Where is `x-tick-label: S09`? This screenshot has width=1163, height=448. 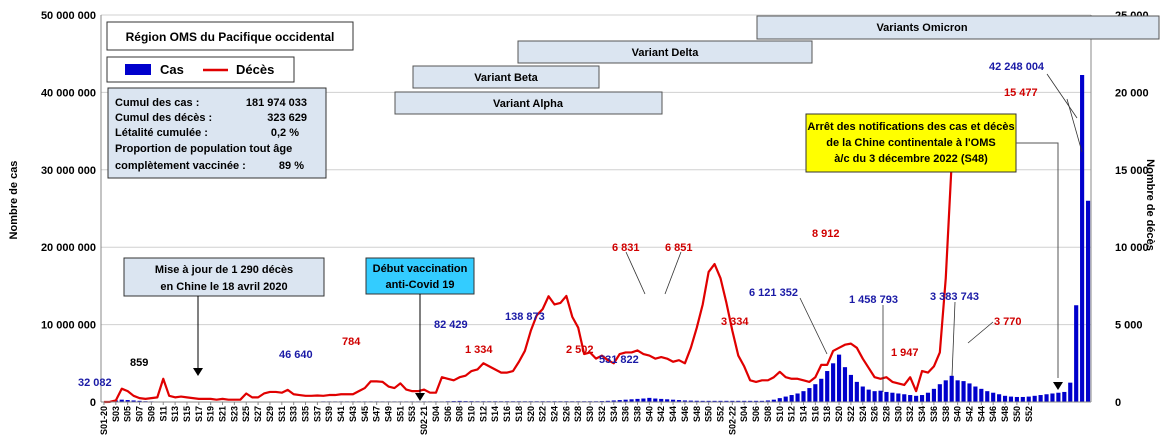
x-tick-label: S09 is located at coordinates (151, 414).